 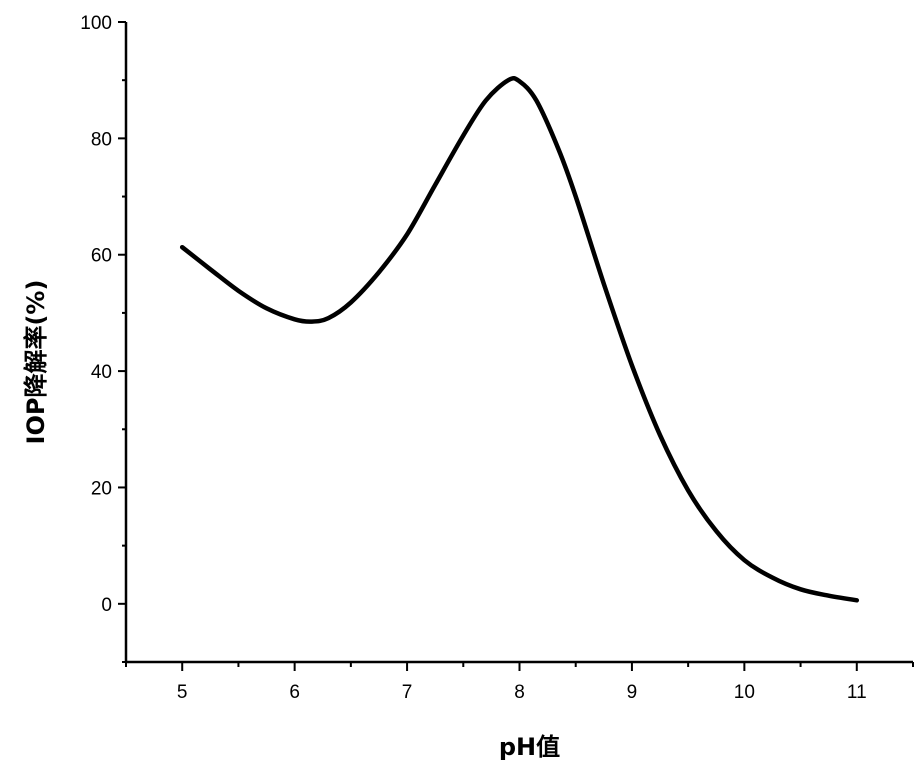 I want to click on x-tick-label: 5, so click(x=182, y=692).